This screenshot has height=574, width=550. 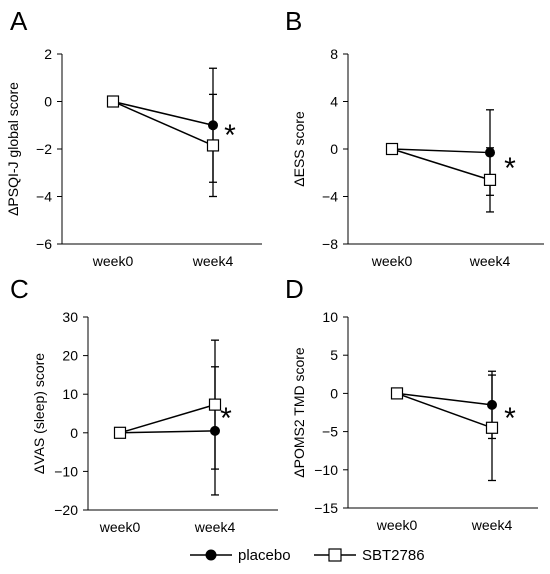 What do you see at coordinates (19, 21) in the screenshot?
I see `panel-label-a: A` at bounding box center [19, 21].